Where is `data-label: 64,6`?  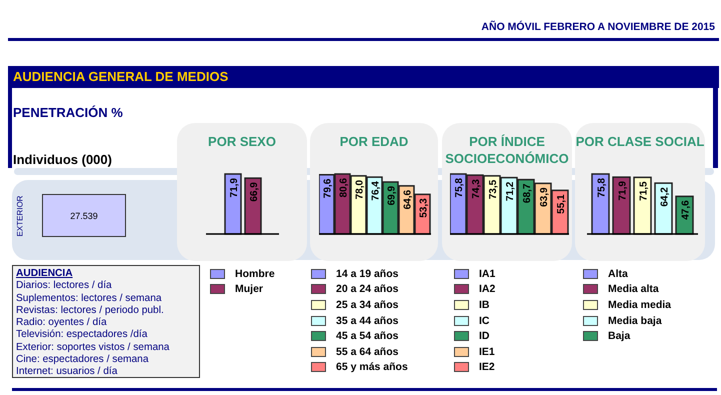
data-label: 64,6 is located at coordinates (408, 199).